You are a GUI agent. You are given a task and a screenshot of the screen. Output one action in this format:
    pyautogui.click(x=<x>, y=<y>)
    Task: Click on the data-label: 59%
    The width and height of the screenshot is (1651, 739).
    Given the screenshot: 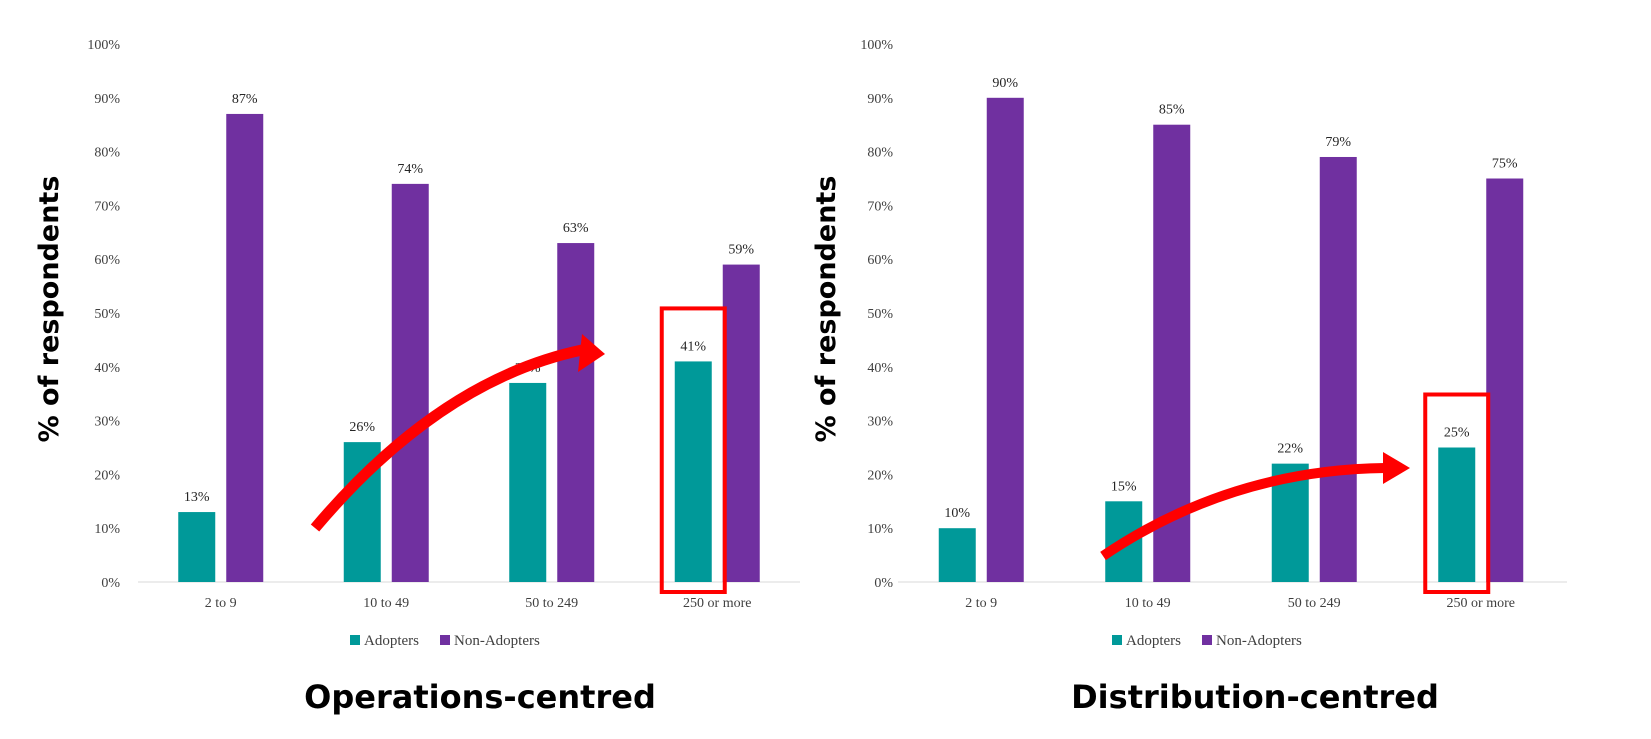 What is the action you would take?
    pyautogui.click(x=741, y=250)
    